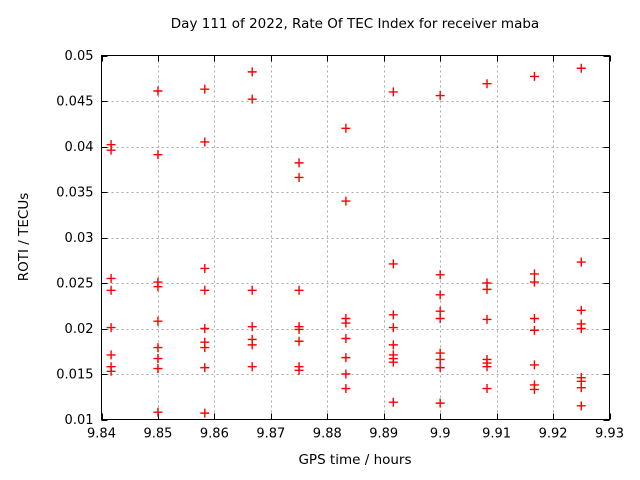  Describe the element at coordinates (157, 434) in the screenshot. I see `x-tick-label: 9.85` at that location.